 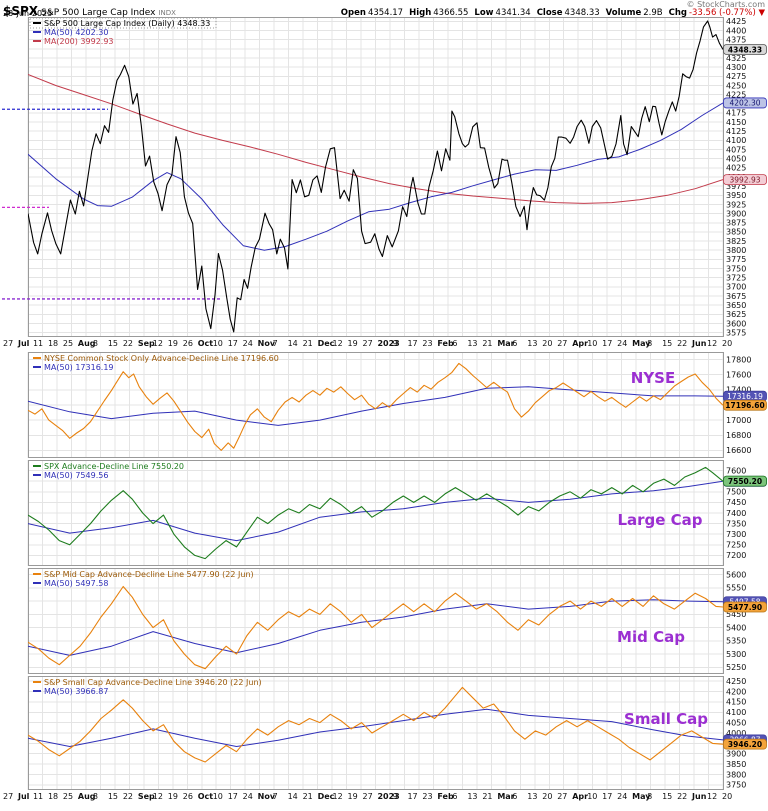 I want to click on x-tick-label: 25, so click(x=68, y=796).